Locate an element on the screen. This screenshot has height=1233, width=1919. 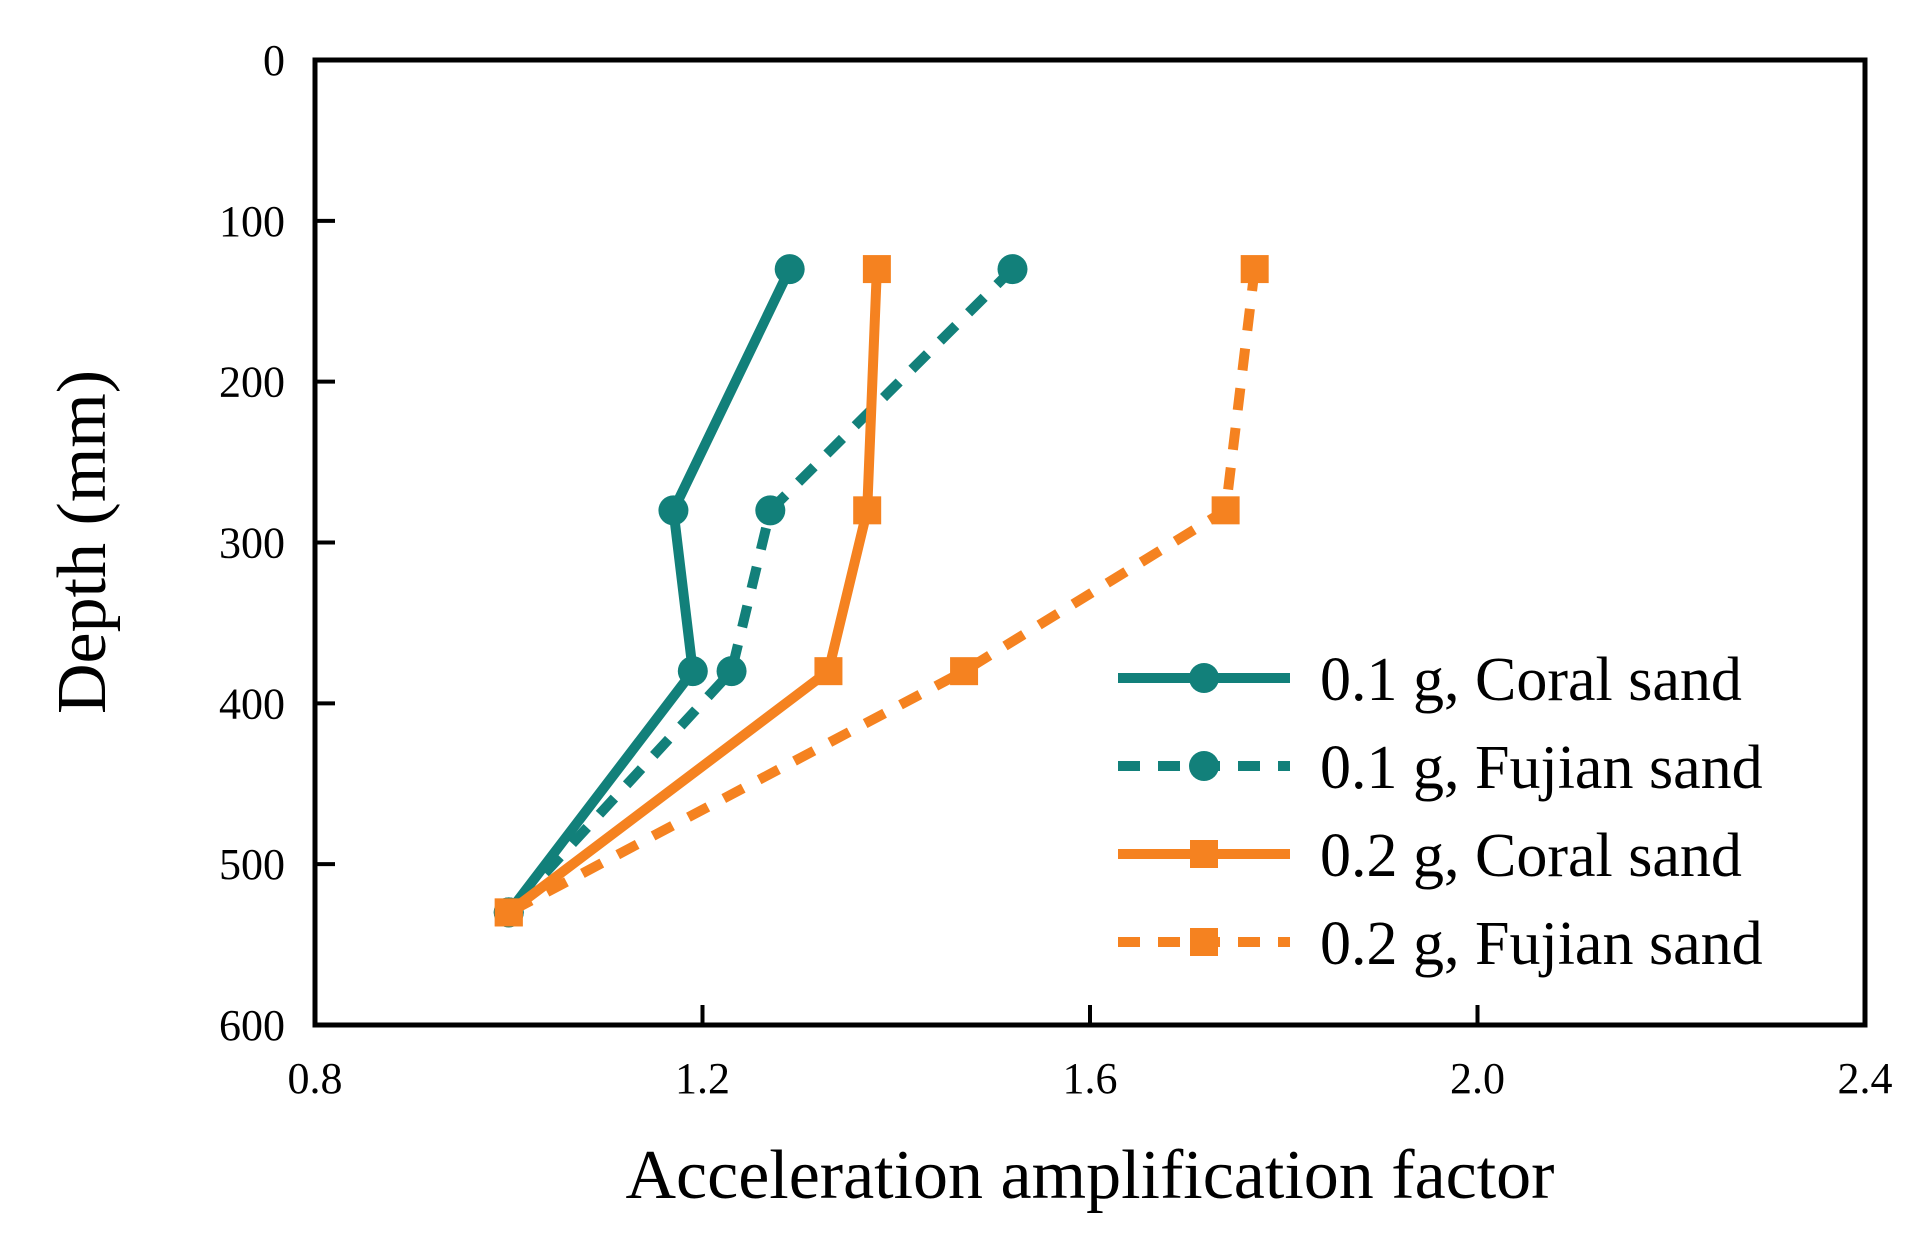
legend-label: 0.2 g, Fujian sand is located at coordinates (1541, 944).